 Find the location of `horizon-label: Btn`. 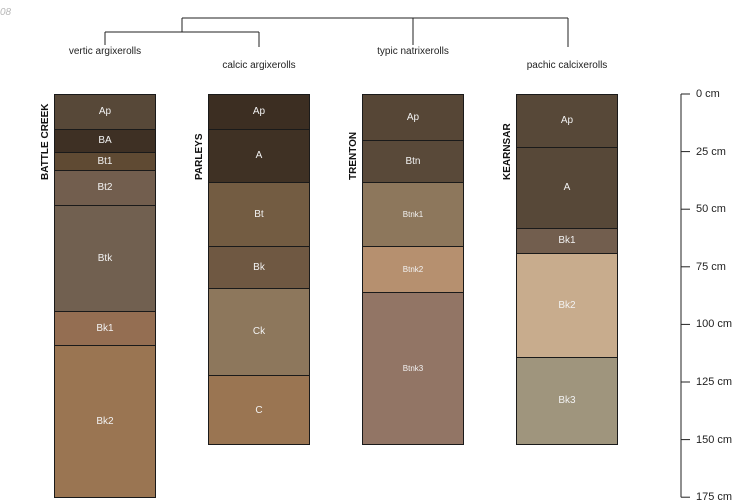

horizon-label: Btn is located at coordinates (413, 161).